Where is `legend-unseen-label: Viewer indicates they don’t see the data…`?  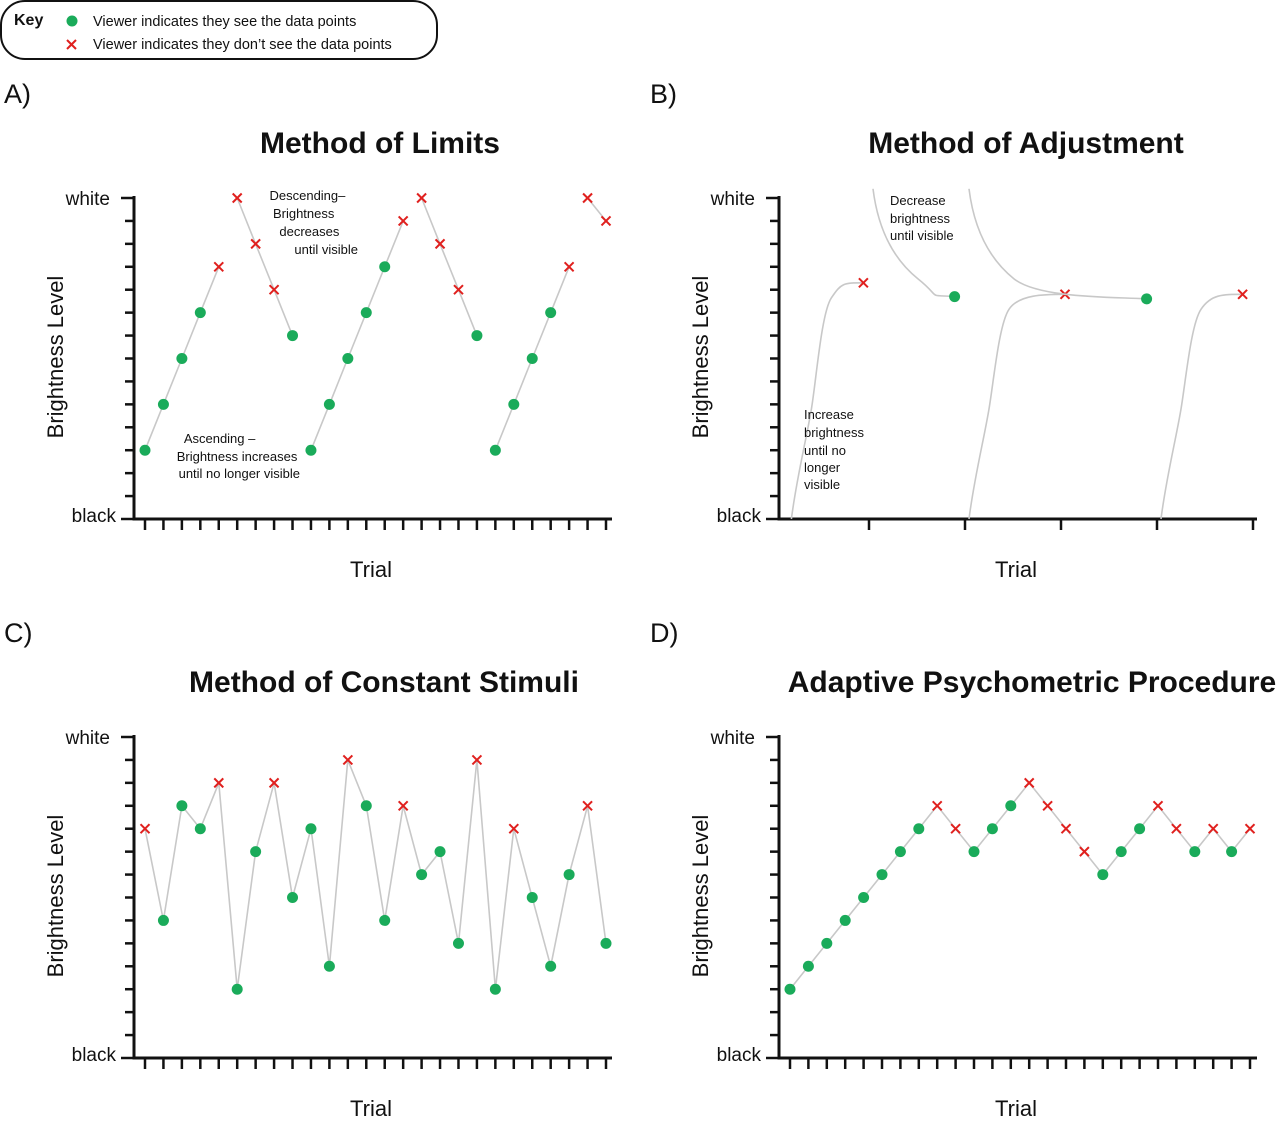 legend-unseen-label: Viewer indicates they don’t see the data… is located at coordinates (242, 45).